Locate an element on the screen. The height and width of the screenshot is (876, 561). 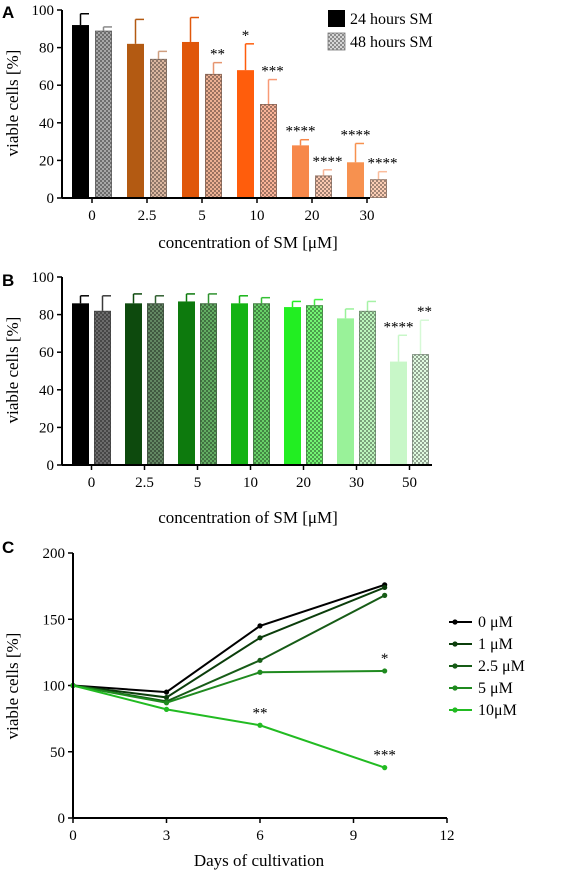
panel-b-axes is located at coordinates (246, 371).